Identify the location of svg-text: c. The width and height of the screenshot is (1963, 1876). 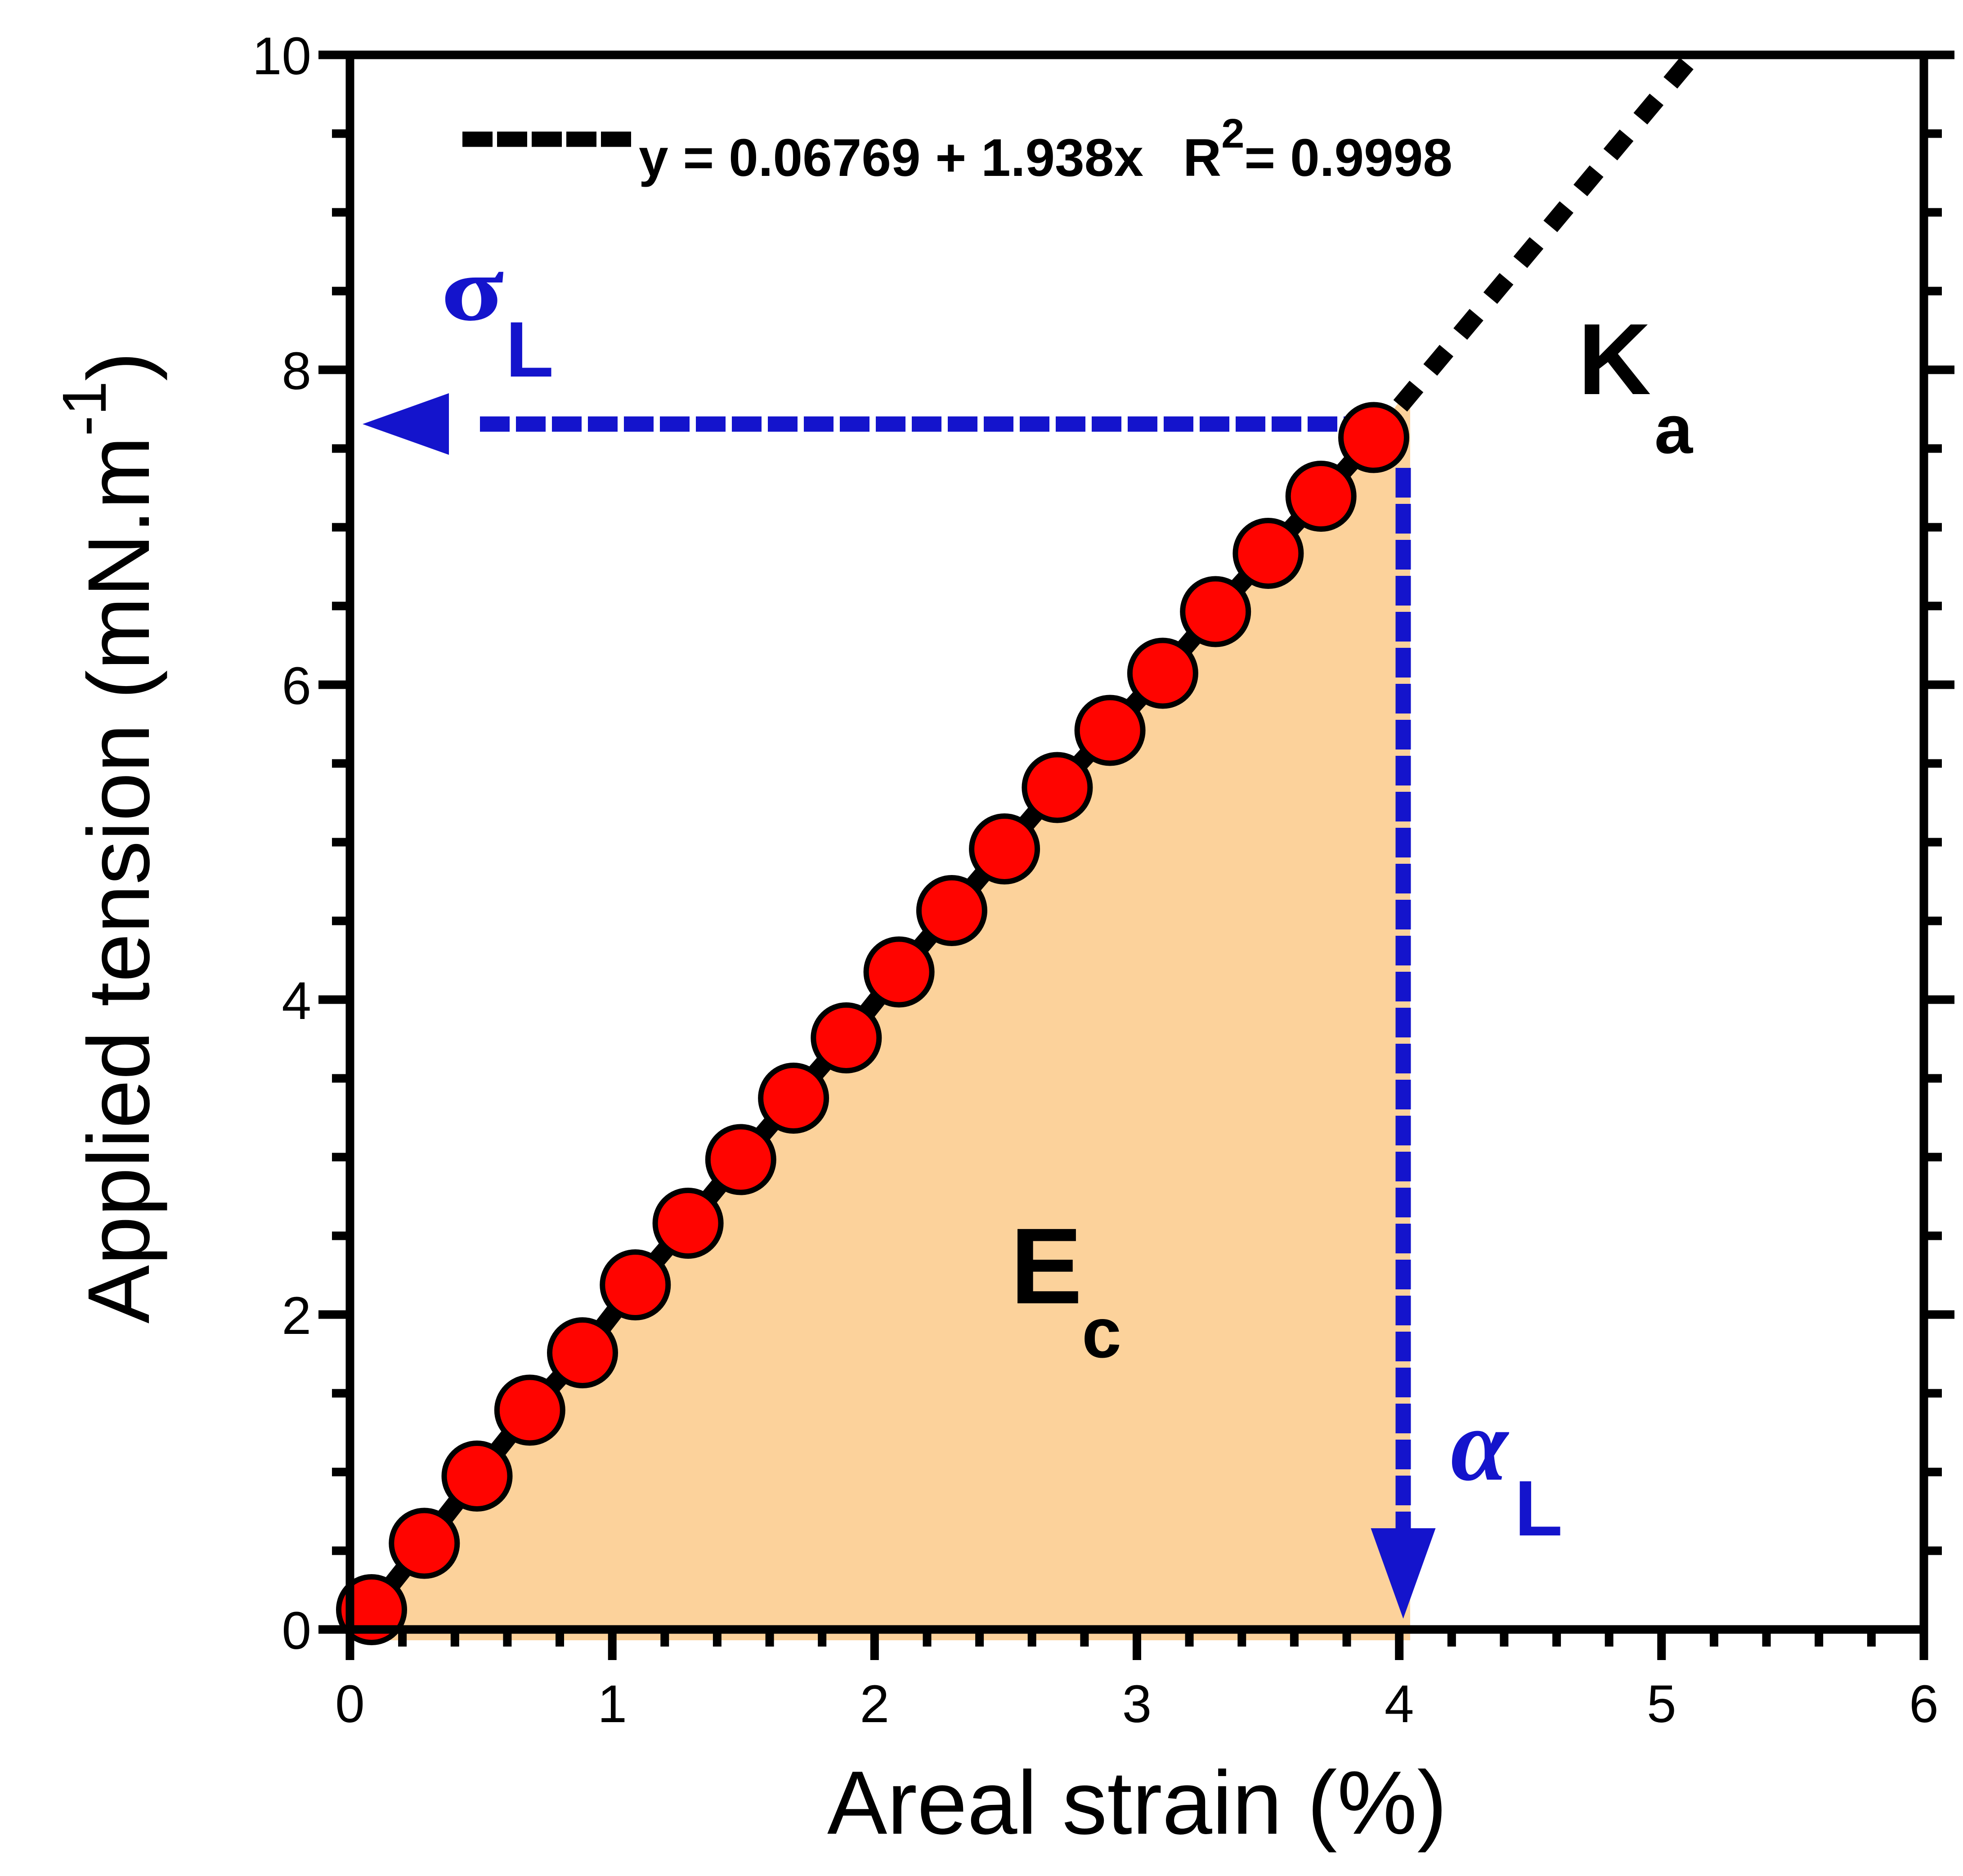
(1101, 1333).